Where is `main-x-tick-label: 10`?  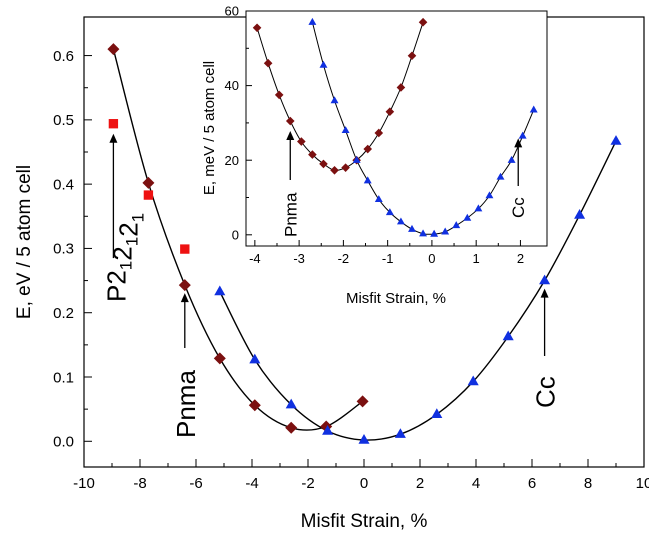 main-x-tick-label: 10 is located at coordinates (642, 483).